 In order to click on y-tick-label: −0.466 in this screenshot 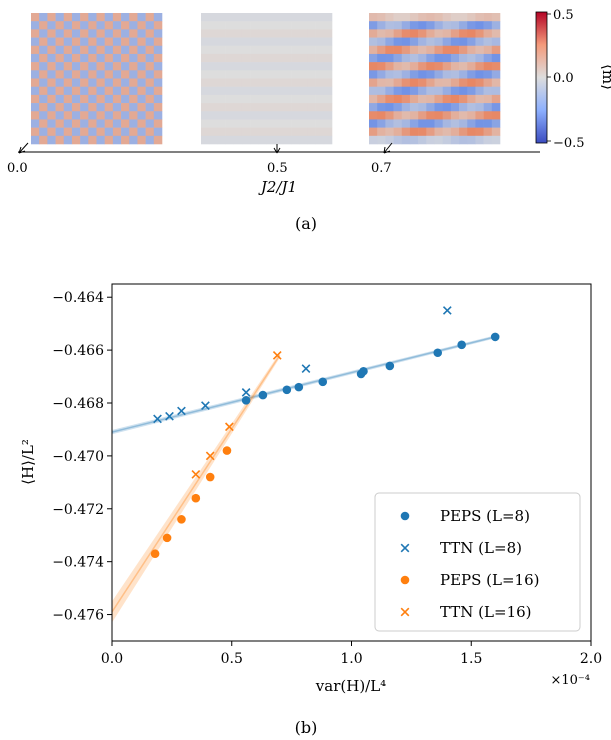, I will do `click(78, 351)`.